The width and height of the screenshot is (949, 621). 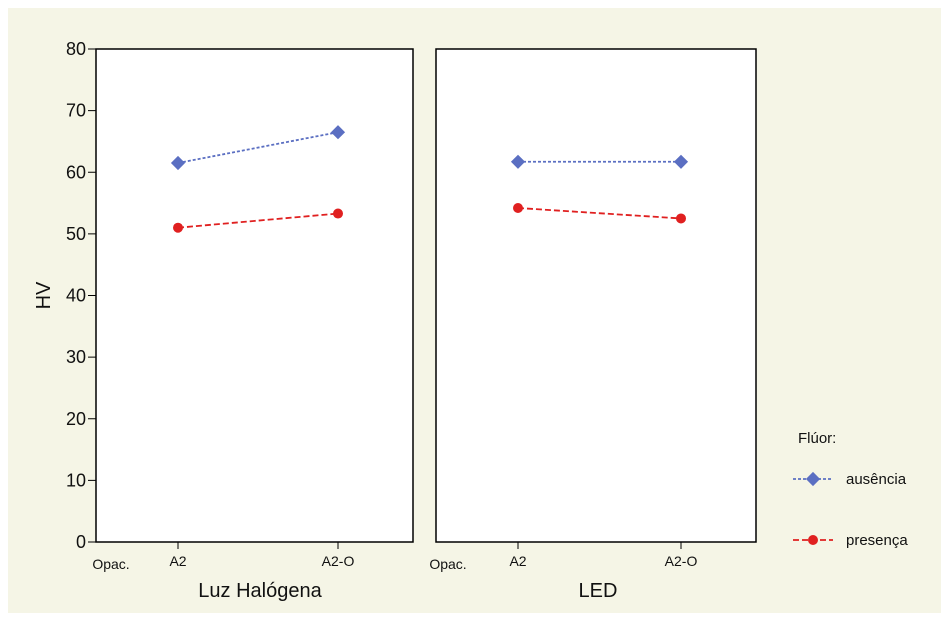 What do you see at coordinates (44, 295) in the screenshot?
I see `y-axis-title: HV` at bounding box center [44, 295].